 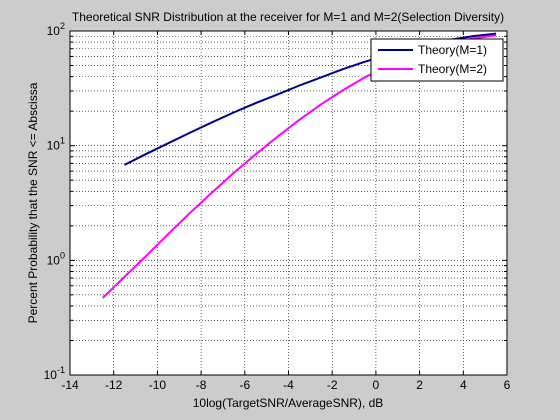 What do you see at coordinates (452, 50) in the screenshot?
I see `legend-label-m1: Theory(M=1)` at bounding box center [452, 50].